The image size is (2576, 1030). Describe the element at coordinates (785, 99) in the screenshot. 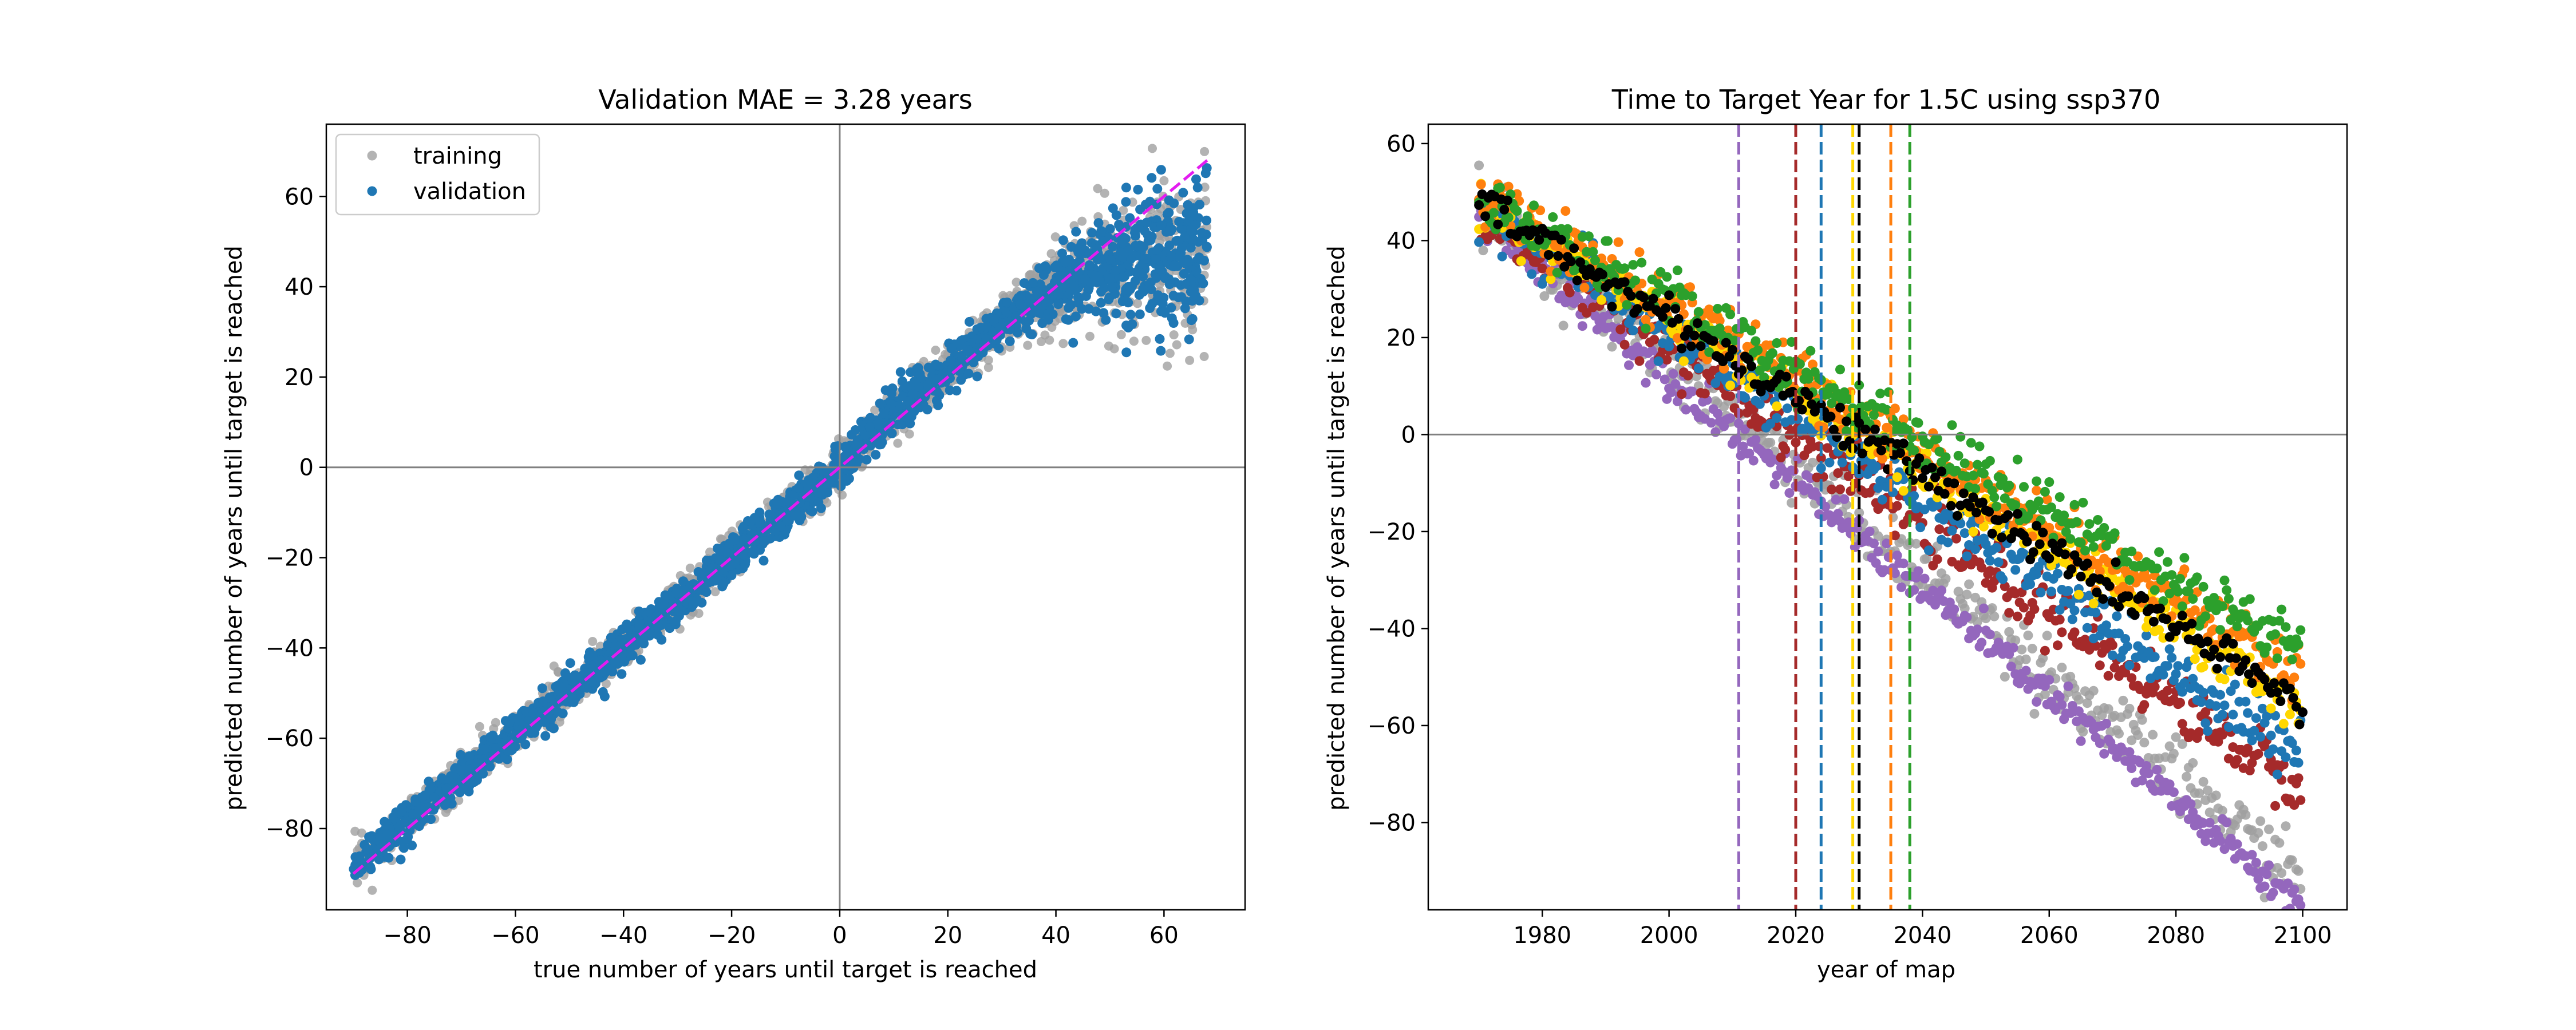

I see `chart-title: Validation MAE = 3.28 years` at that location.